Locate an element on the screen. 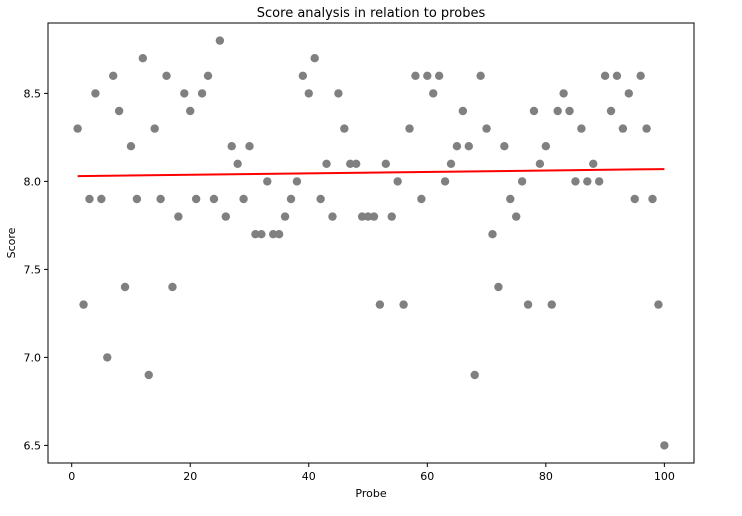  trend-line-group is located at coordinates (371, 173).